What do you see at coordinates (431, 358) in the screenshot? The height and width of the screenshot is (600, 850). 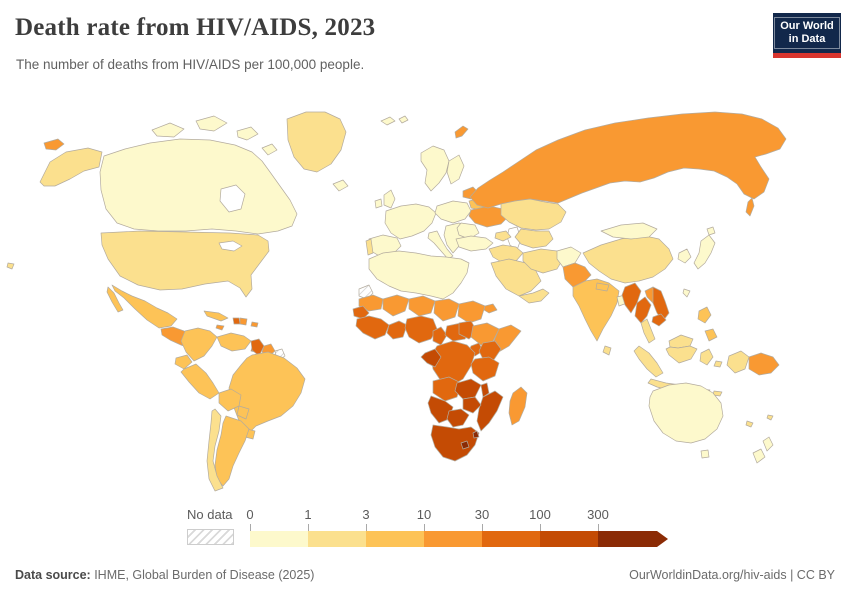 I see `region-gabon-congo` at bounding box center [431, 358].